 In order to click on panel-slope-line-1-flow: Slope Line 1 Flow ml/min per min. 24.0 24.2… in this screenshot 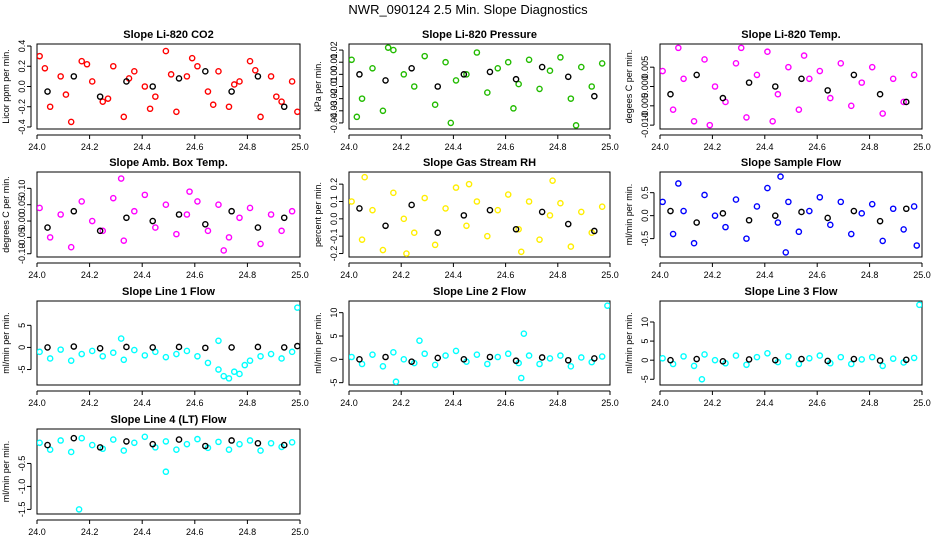, I will do `click(155, 347)`.